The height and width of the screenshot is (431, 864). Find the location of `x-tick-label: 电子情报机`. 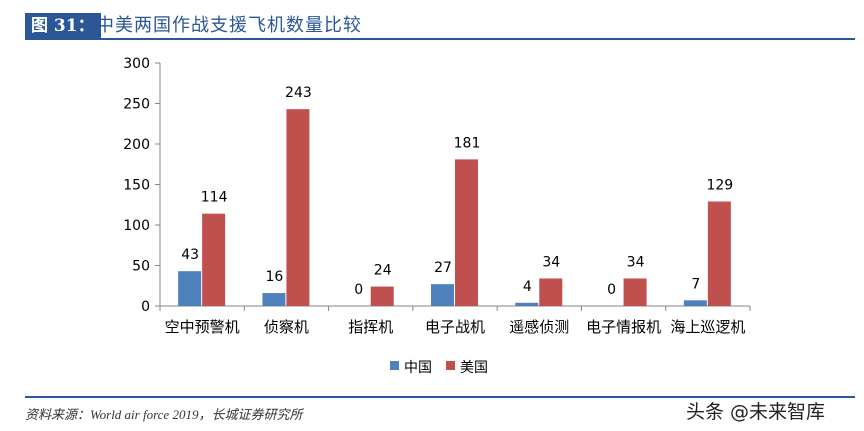

x-tick-label: 电子情报机 is located at coordinates (623, 327).